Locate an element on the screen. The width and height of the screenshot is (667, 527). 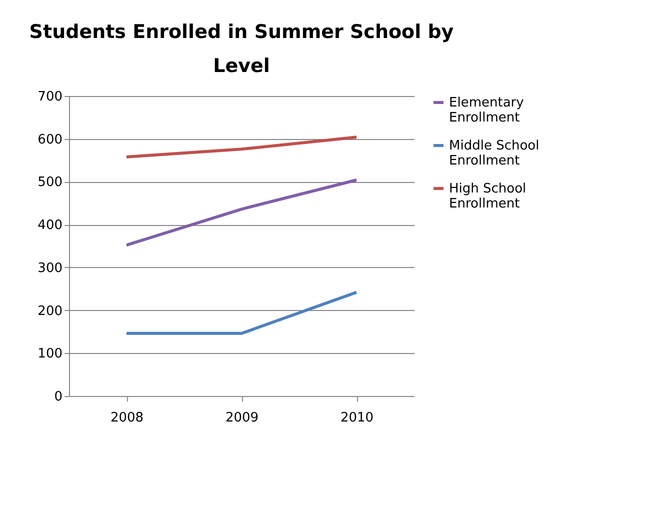
y-tick-label: 600 is located at coordinates (50, 140).